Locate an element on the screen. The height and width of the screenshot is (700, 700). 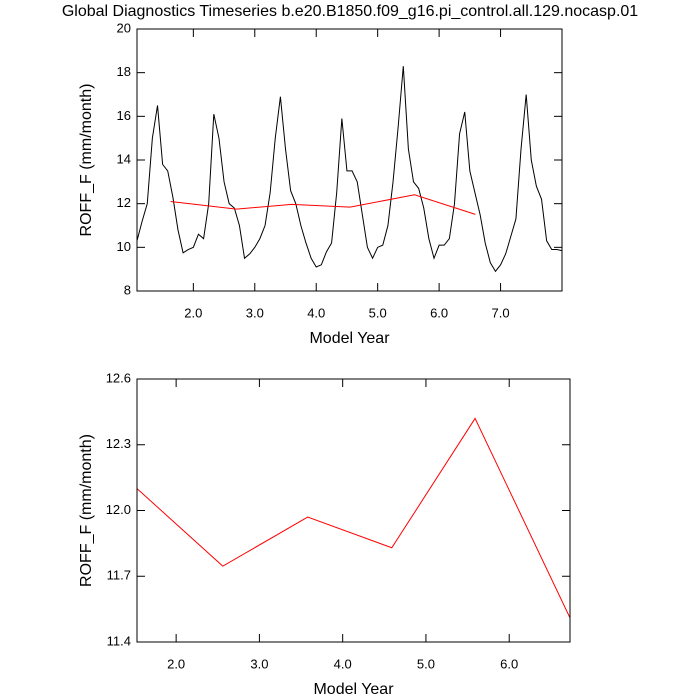
y-tick-label: 20 is located at coordinates (124, 27).